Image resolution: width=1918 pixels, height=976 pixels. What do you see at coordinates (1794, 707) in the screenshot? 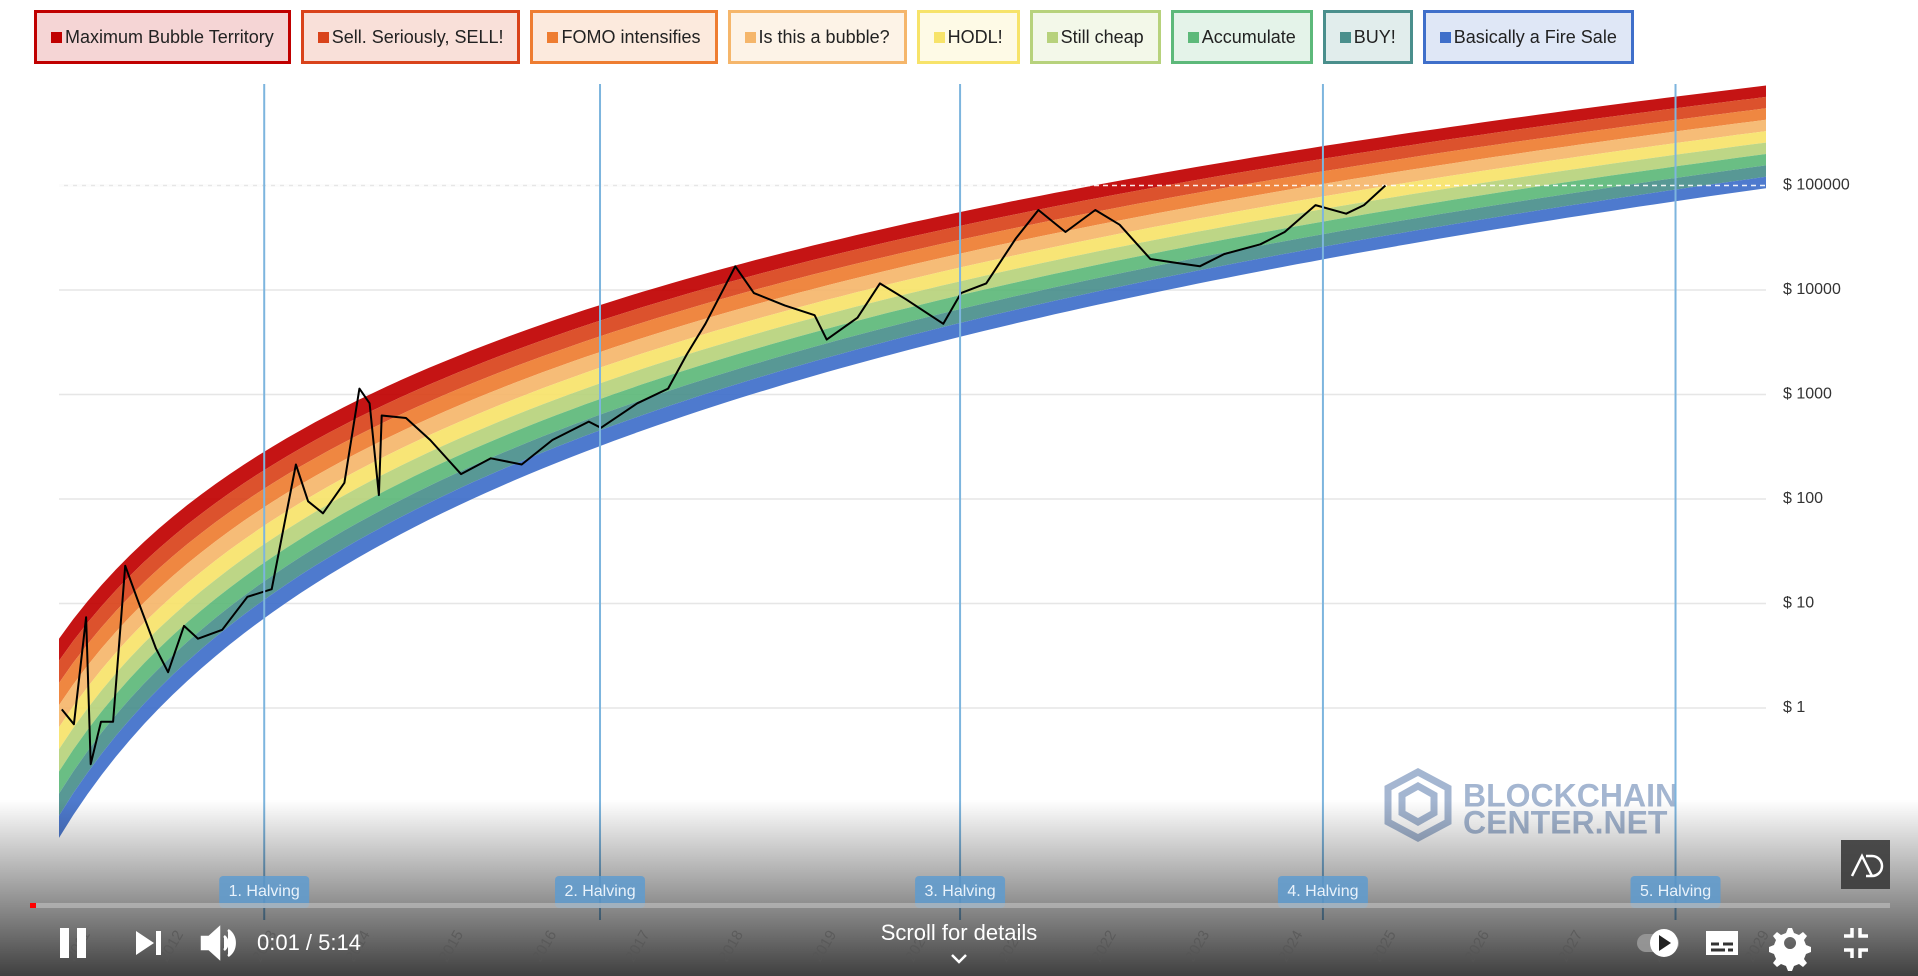
I see `y-tick-label: $ 1` at bounding box center [1794, 707].